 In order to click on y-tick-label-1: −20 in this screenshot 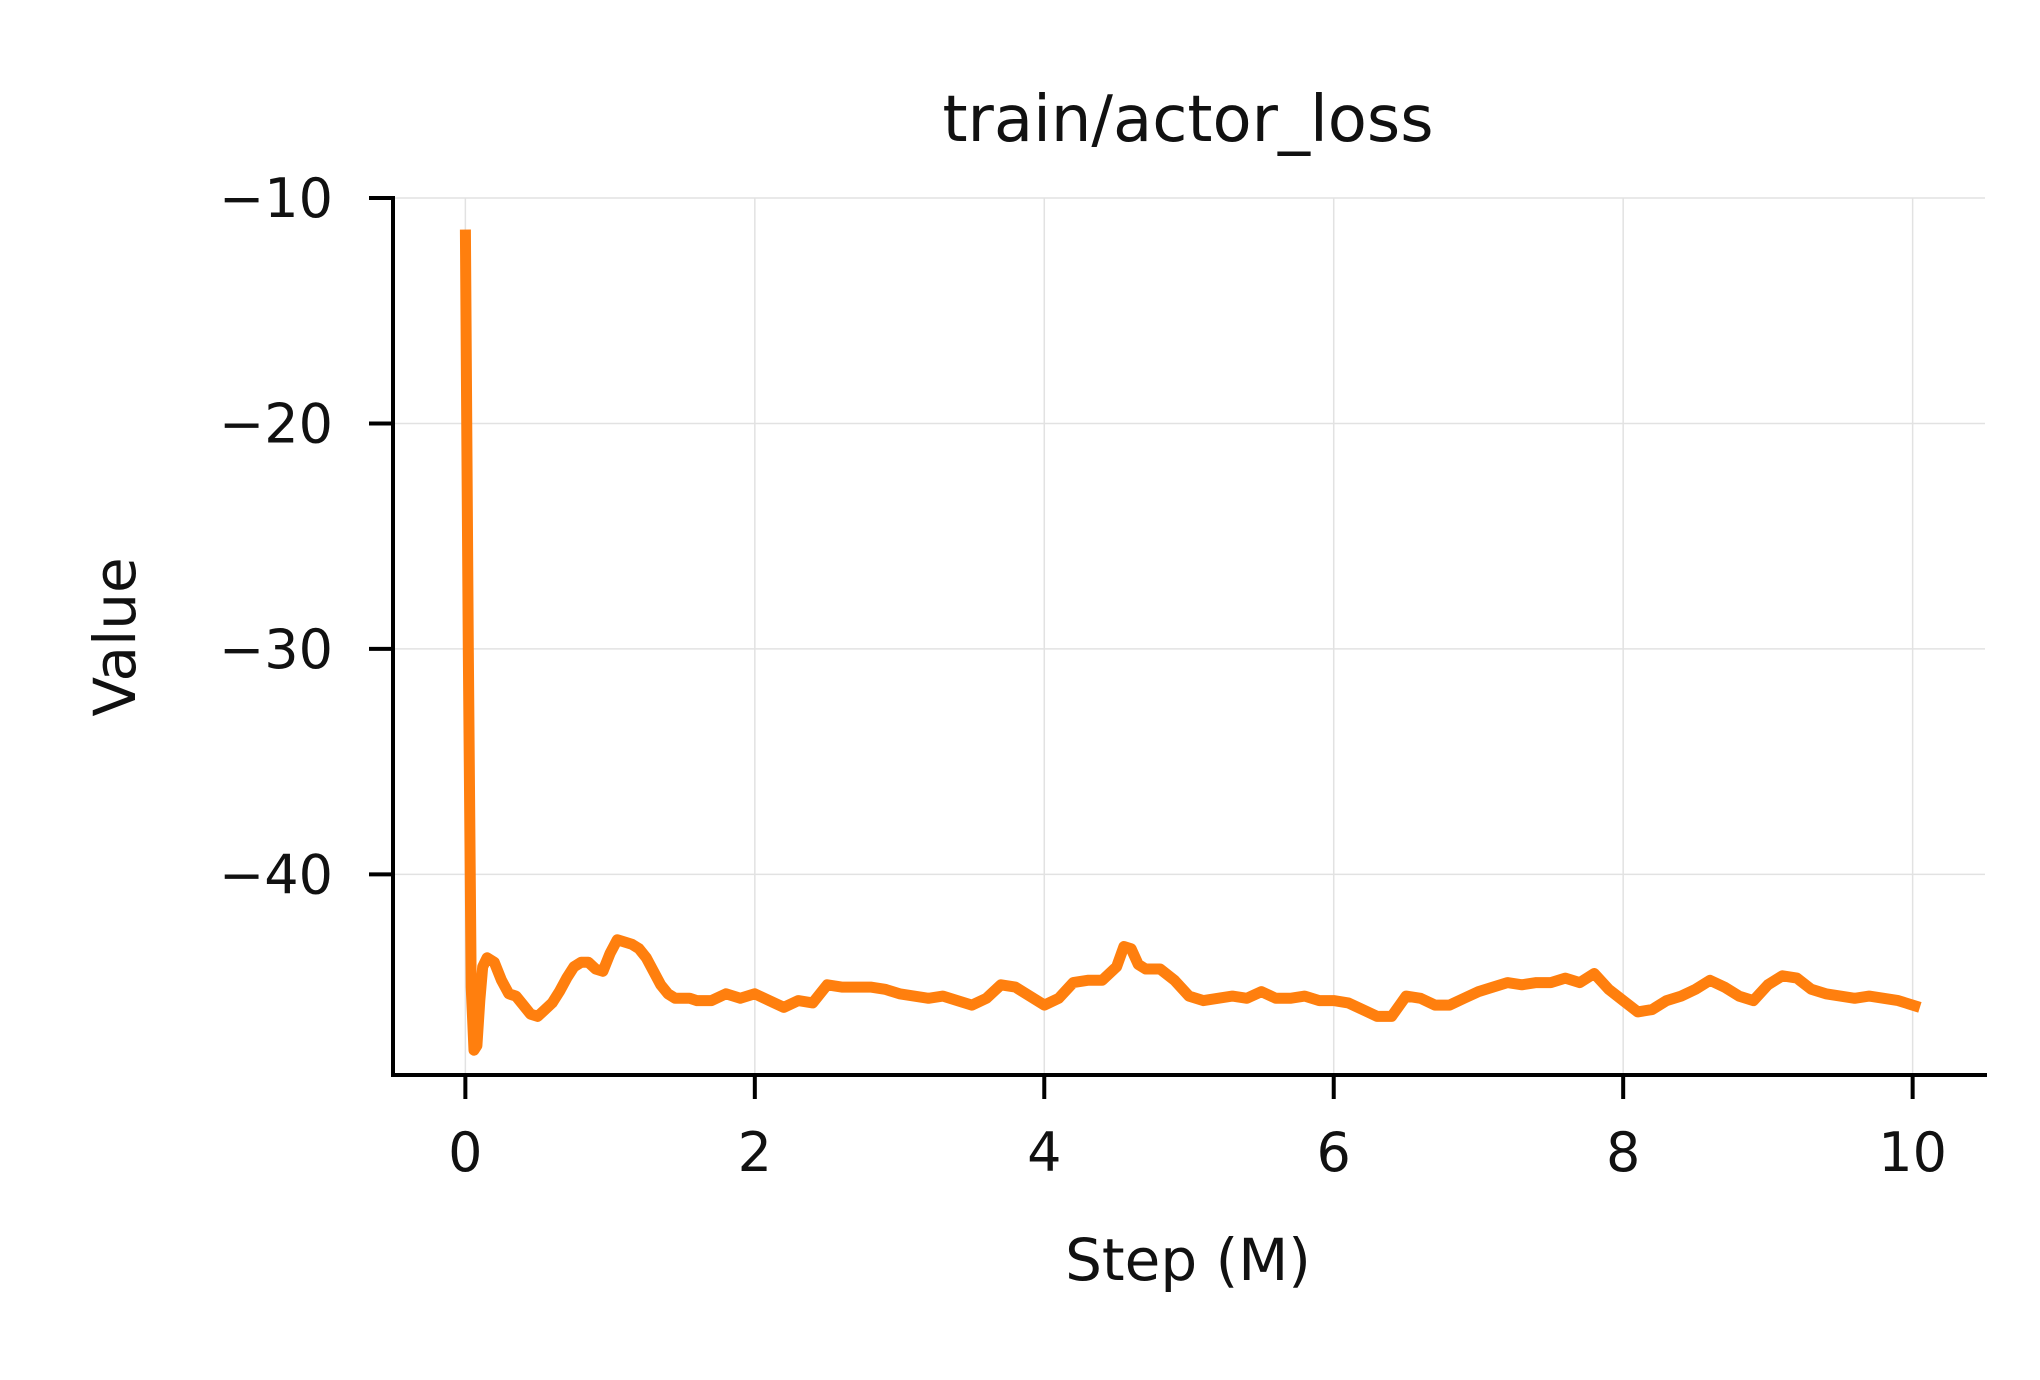, I will do `click(276, 423)`.